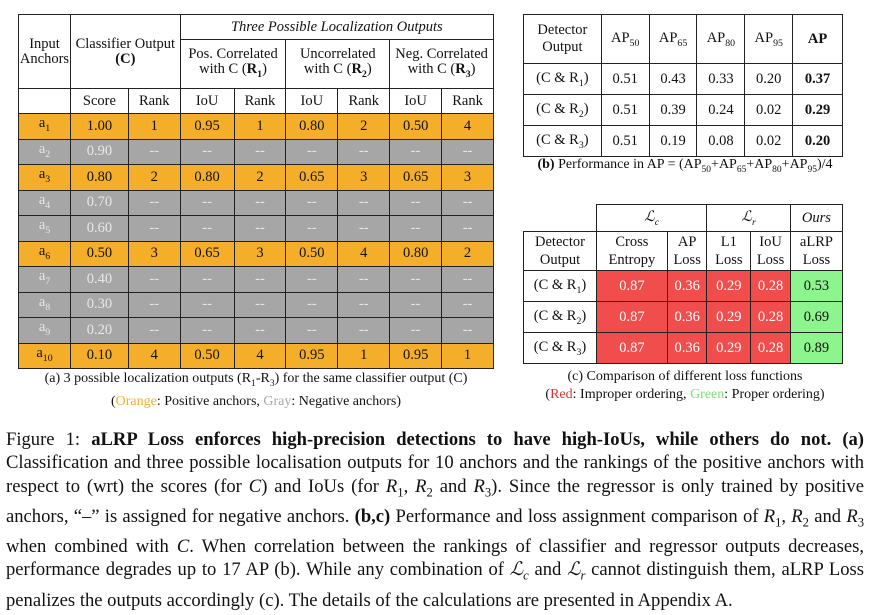  What do you see at coordinates (44, 101) in the screenshot?
I see `blank-header` at bounding box center [44, 101].